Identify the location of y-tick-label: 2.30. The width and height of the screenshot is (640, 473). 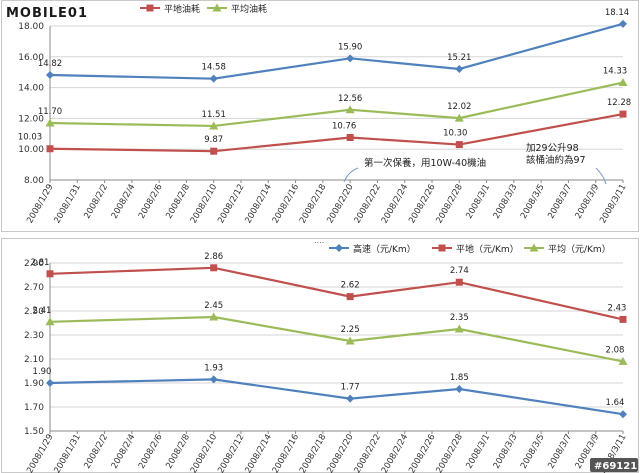
(34, 336).